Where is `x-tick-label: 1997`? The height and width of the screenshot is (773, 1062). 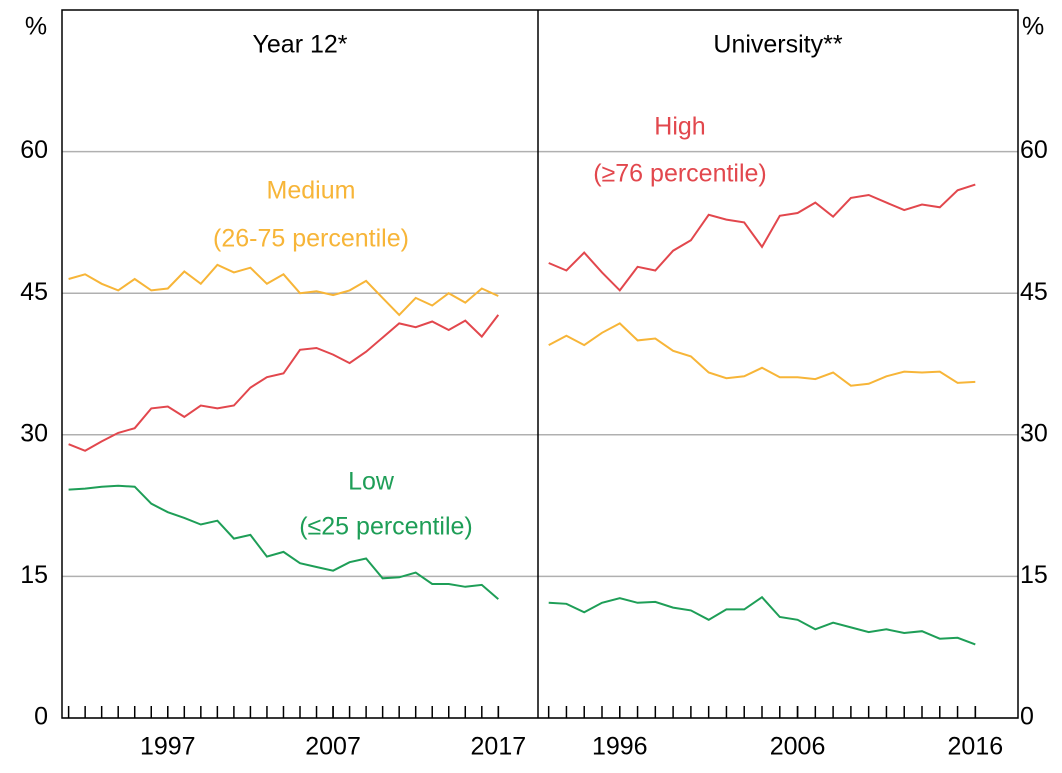 x-tick-label: 1997 is located at coordinates (168, 747).